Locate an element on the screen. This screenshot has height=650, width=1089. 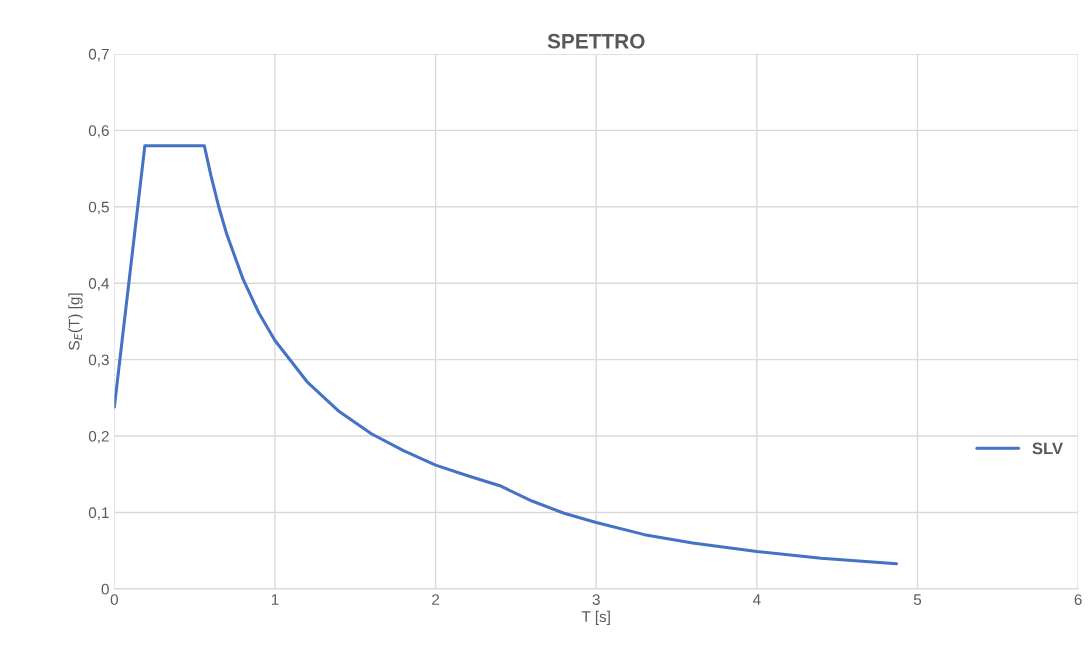
legend-label: SLV is located at coordinates (1047, 448).